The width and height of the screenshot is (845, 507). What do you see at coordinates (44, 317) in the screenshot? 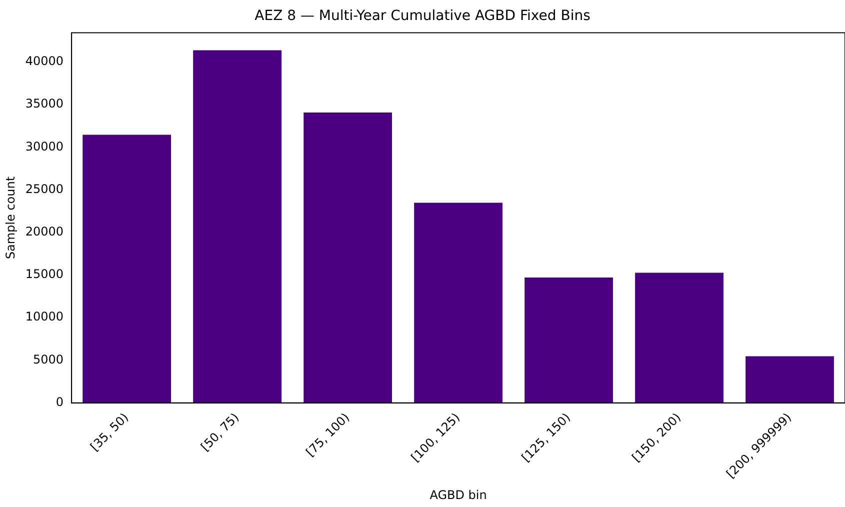
I see `y-tick-label: 10000` at bounding box center [44, 317].